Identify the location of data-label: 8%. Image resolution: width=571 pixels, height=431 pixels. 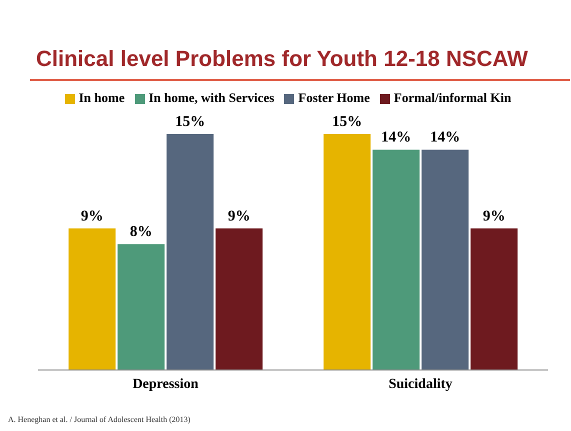
(141, 232).